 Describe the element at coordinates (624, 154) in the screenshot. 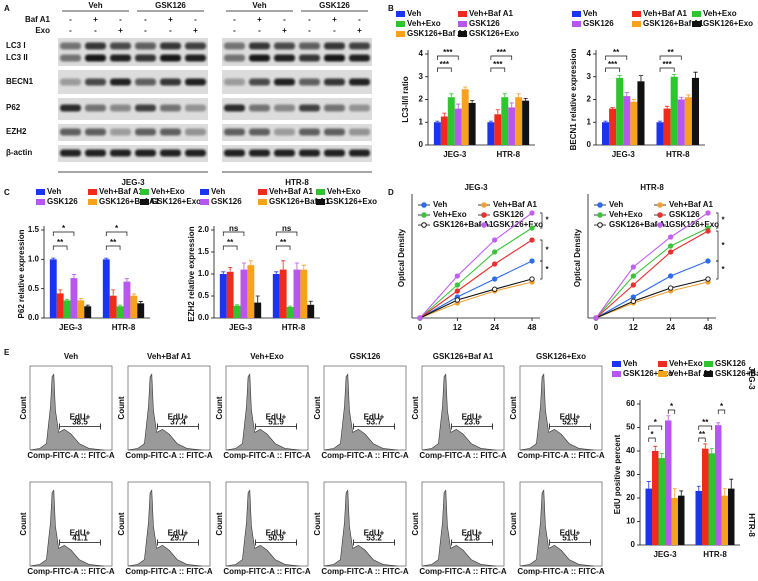

I see `x-tick-label: JEG-3` at that location.